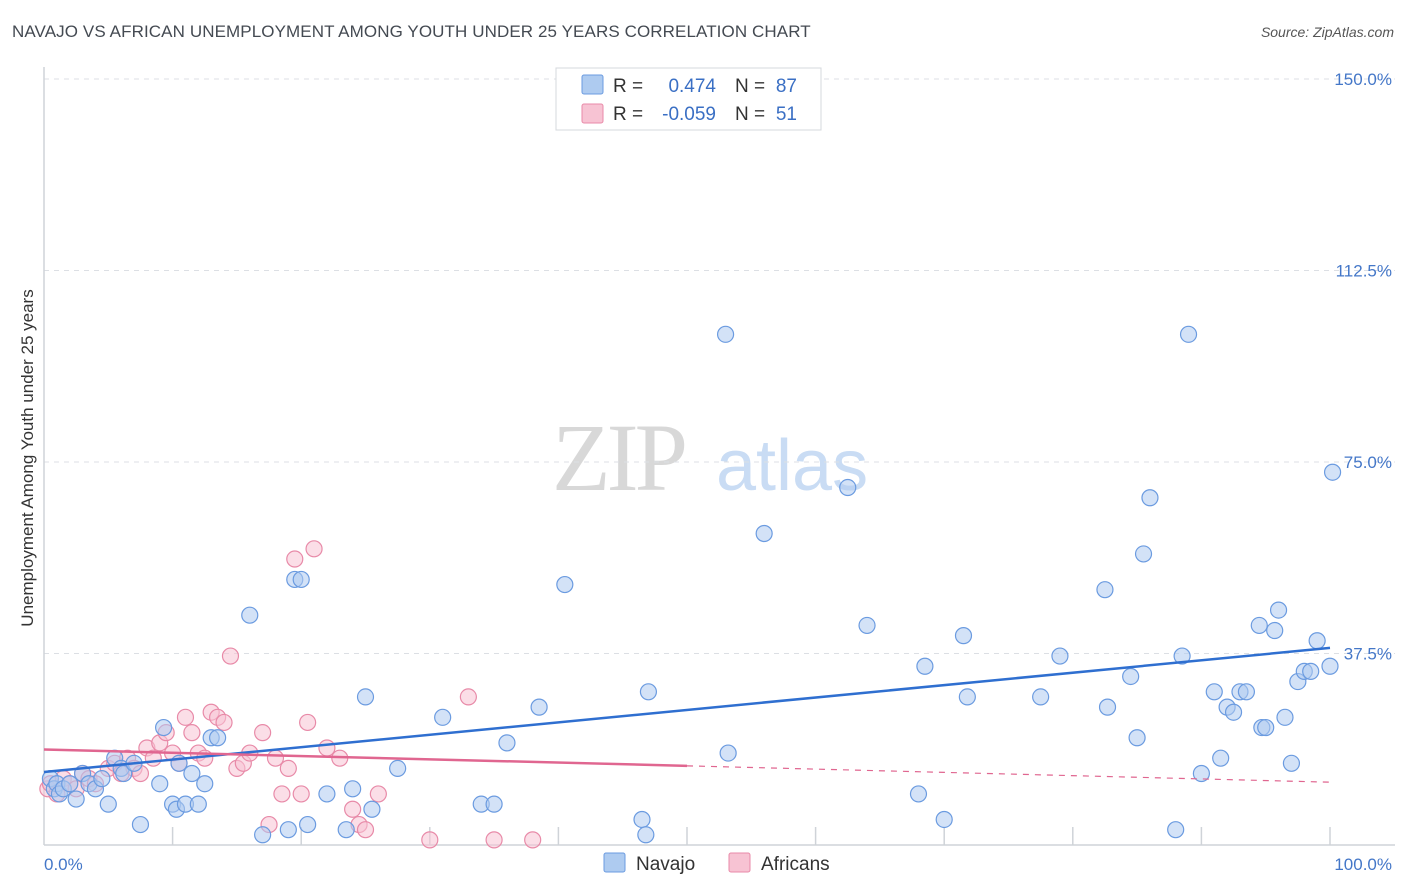 The image size is (1406, 892). Describe the element at coordinates (592, 113) in the screenshot. I see `legend-africans-swatch` at that location.